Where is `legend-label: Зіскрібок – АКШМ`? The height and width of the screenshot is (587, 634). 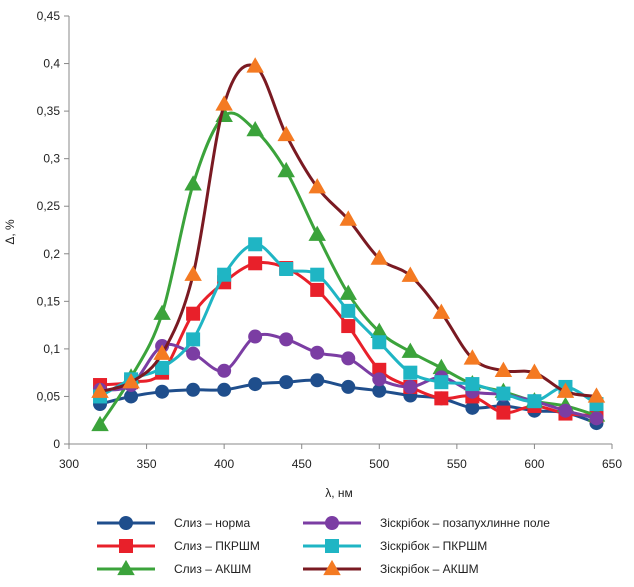 legend-label: Зіскрібок – АКШМ is located at coordinates (429, 569).